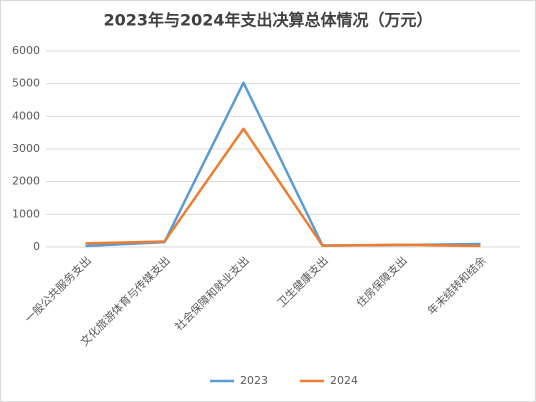 The image size is (536, 402). What do you see at coordinates (26, 181) in the screenshot?
I see `y-tick-label: 2000` at bounding box center [26, 181].